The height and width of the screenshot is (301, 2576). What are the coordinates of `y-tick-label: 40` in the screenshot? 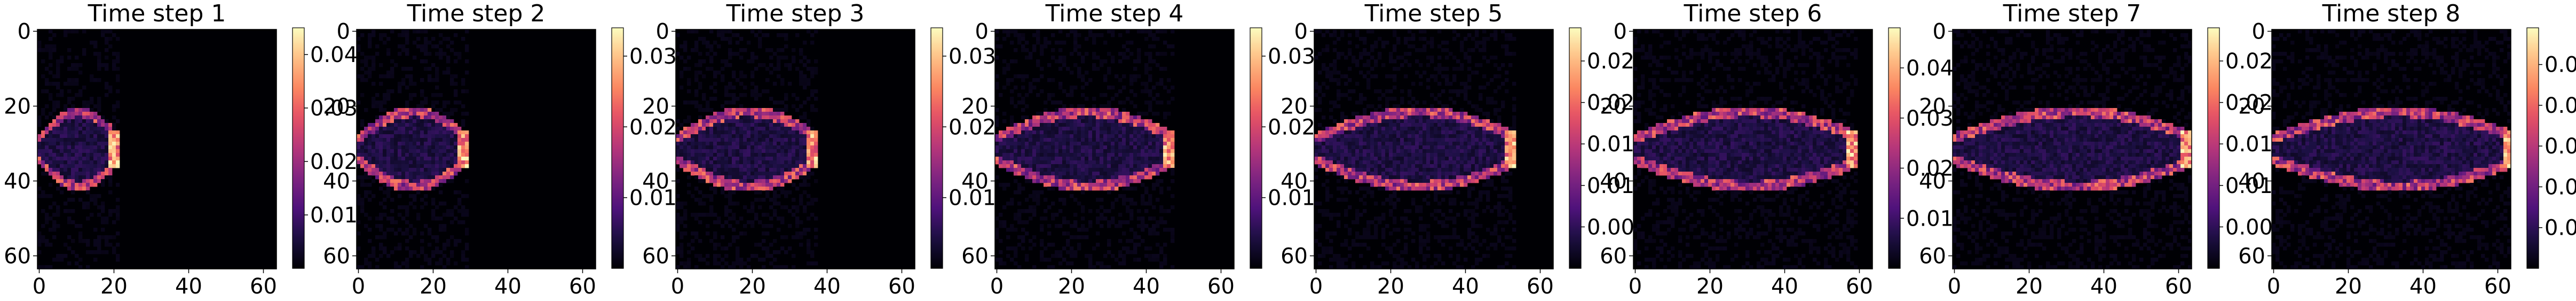 It's located at (655, 181).